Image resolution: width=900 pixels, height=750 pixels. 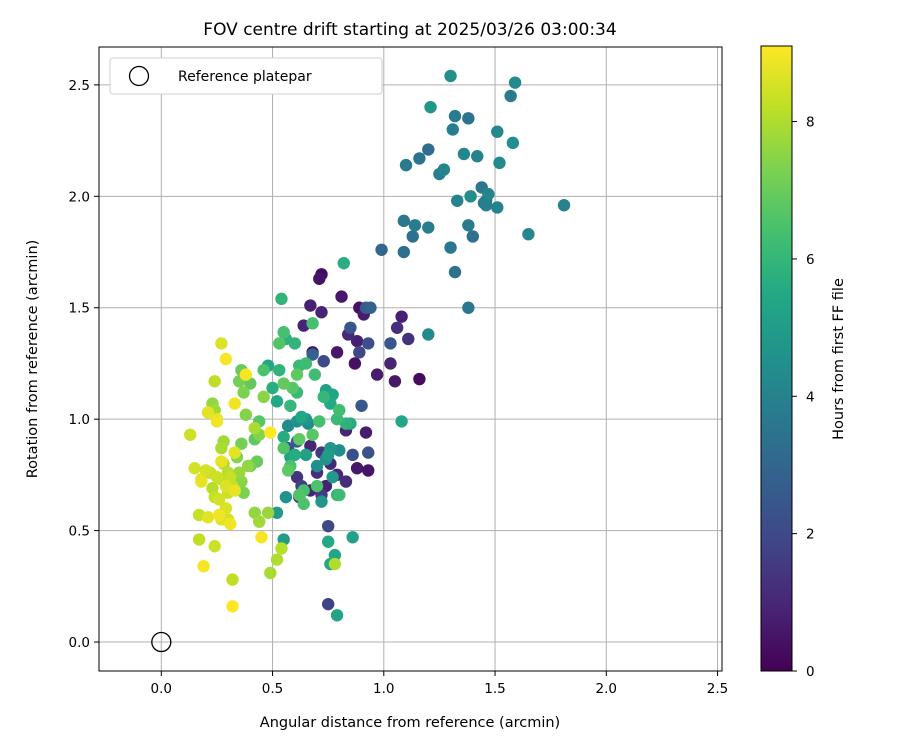 I want to click on y-tick-label: 2.0, so click(x=79, y=197).